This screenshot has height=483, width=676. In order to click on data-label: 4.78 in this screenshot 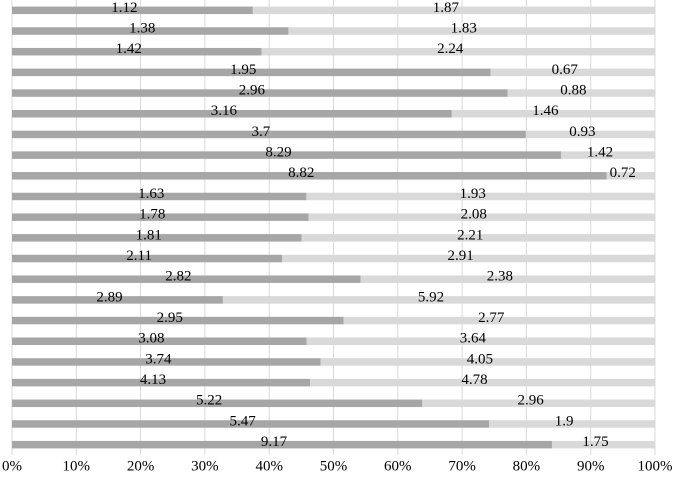, I will do `click(474, 380)`.